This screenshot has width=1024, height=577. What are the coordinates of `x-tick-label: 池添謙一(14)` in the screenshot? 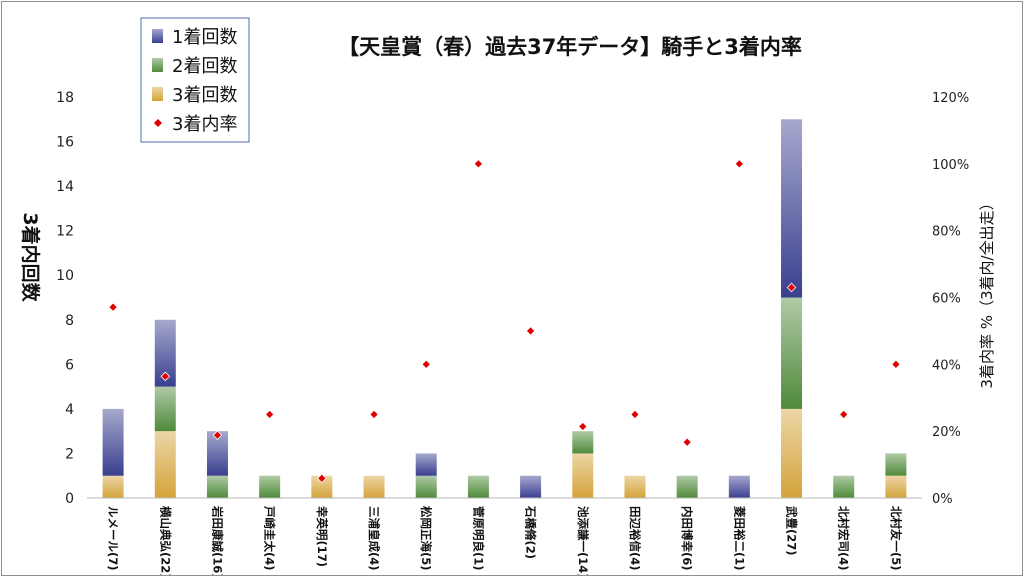 It's located at (583, 540).